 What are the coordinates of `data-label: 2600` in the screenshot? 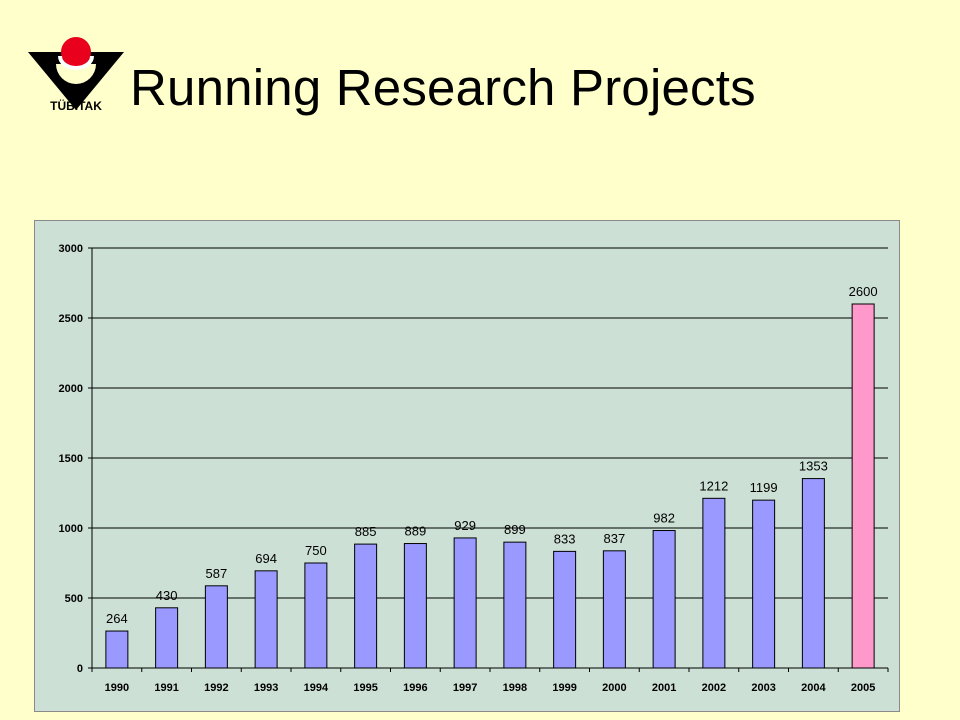 It's located at (863, 291).